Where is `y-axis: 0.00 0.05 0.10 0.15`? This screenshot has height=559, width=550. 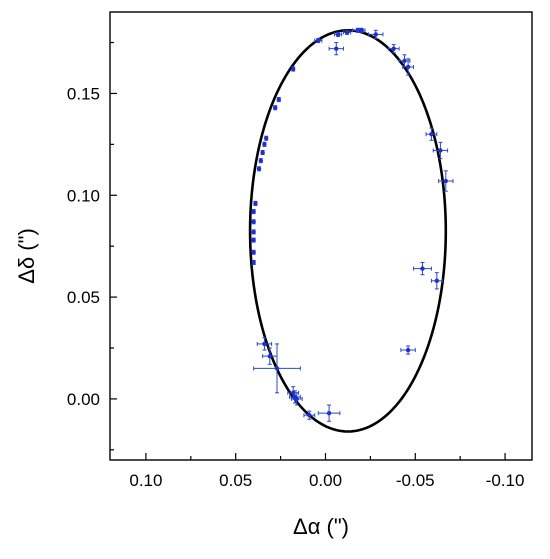
y-axis: 0.00 0.05 0.10 0.15 is located at coordinates (92, 246).